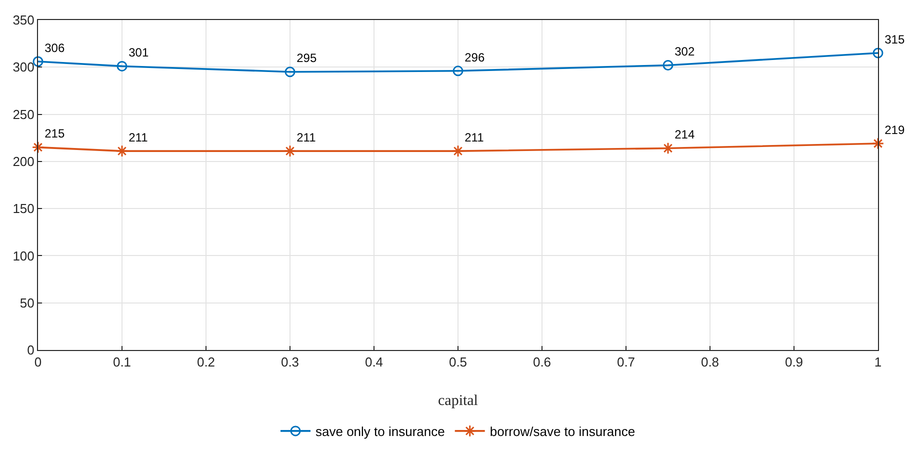 Image resolution: width=908 pixels, height=458 pixels. I want to click on x-tick-label: 0.8, so click(710, 362).